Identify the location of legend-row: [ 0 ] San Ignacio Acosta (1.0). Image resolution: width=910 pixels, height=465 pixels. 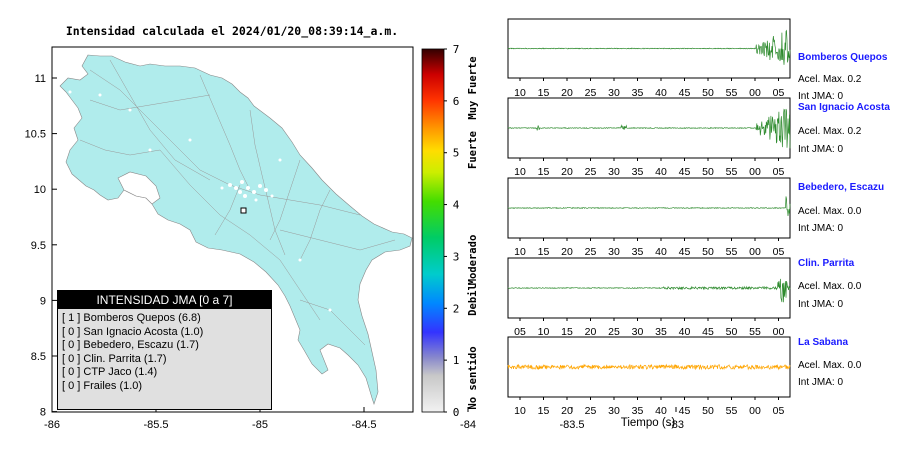
(133, 331).